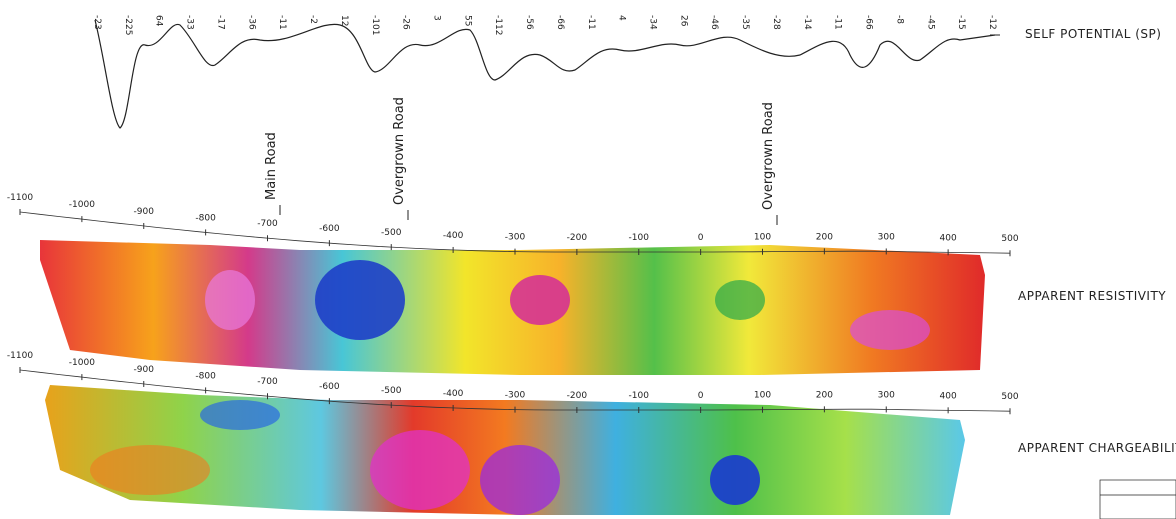  What do you see at coordinates (271, 166) in the screenshot?
I see `road-annotation: Main Road` at bounding box center [271, 166].